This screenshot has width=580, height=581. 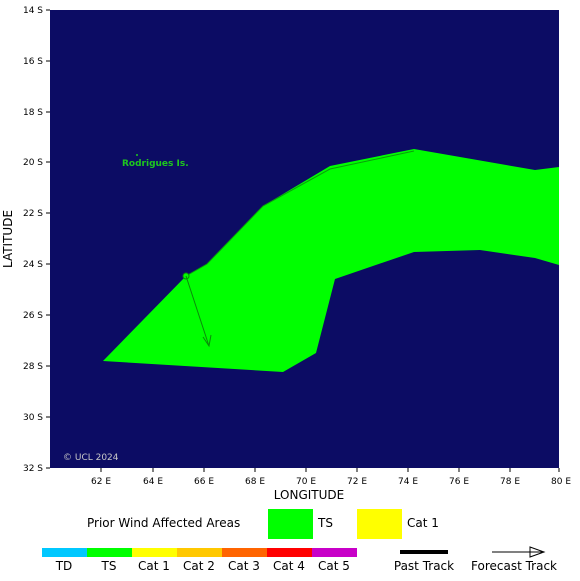 I want to click on swath-edge-line, so click(x=300, y=213).